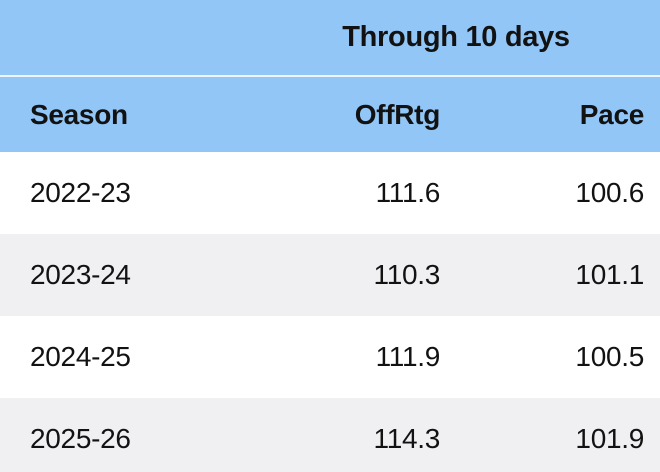 This screenshot has height=472, width=660. Describe the element at coordinates (609, 356) in the screenshot. I see `pace-cell: 100.5` at that location.